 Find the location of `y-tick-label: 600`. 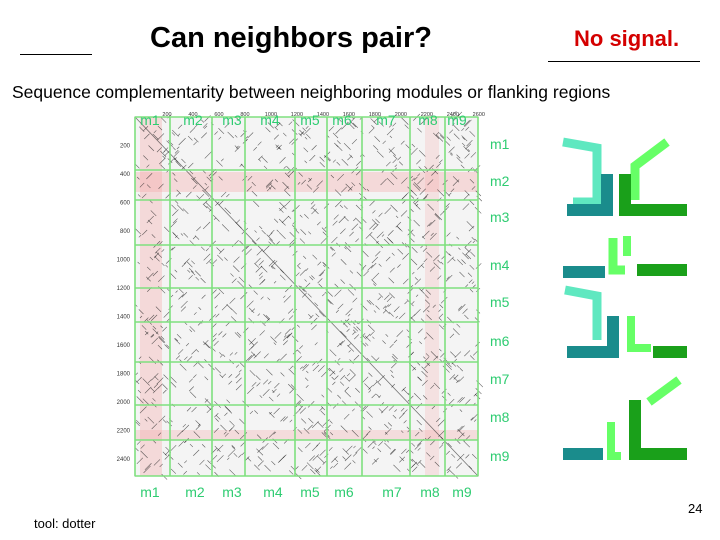

y-tick-label: 600 is located at coordinates (125, 203).